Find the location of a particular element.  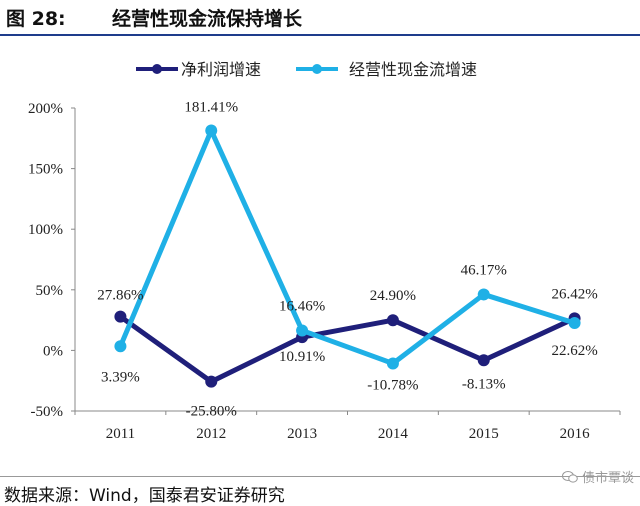

watermark: 债市覃谈 is located at coordinates (597, 476).